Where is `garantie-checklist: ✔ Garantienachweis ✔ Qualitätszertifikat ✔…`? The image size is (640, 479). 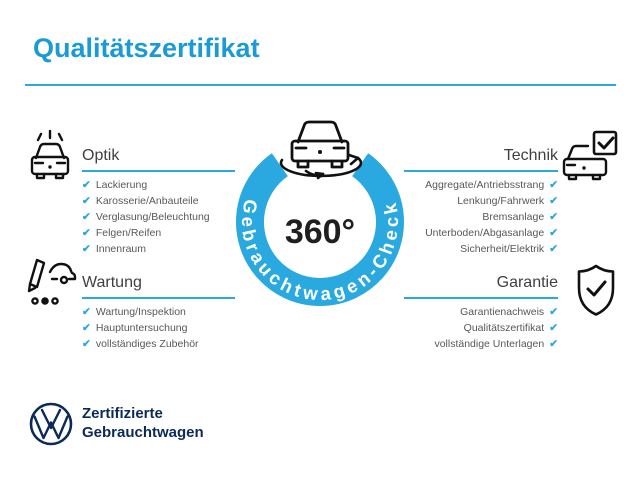 garantie-checklist: ✔ Garantienachweis ✔ Qualitätszertifikat ✔… is located at coordinates (481, 328).